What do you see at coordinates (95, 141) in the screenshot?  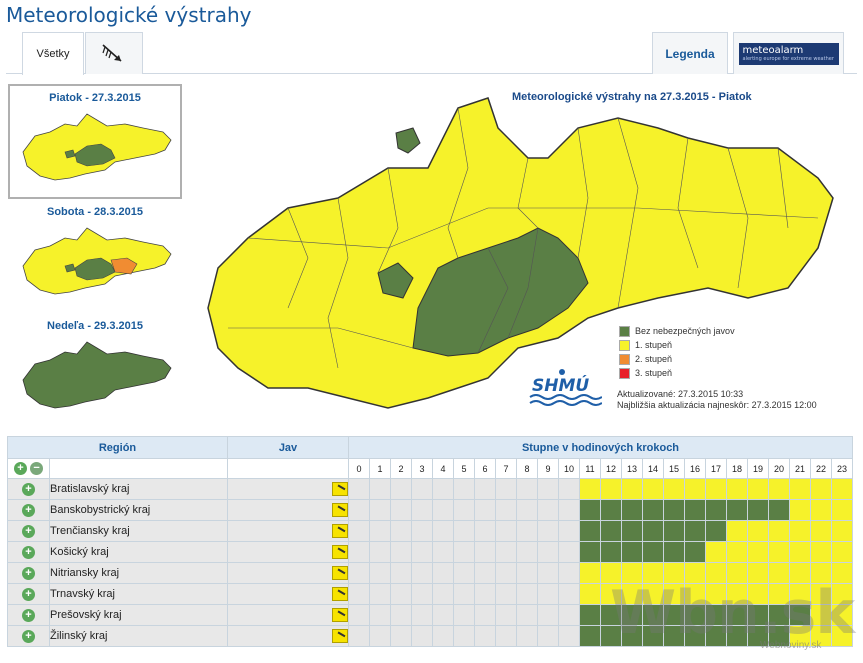 I see `thumbnail-friday: Piatok - 27.3.2015` at bounding box center [95, 141].